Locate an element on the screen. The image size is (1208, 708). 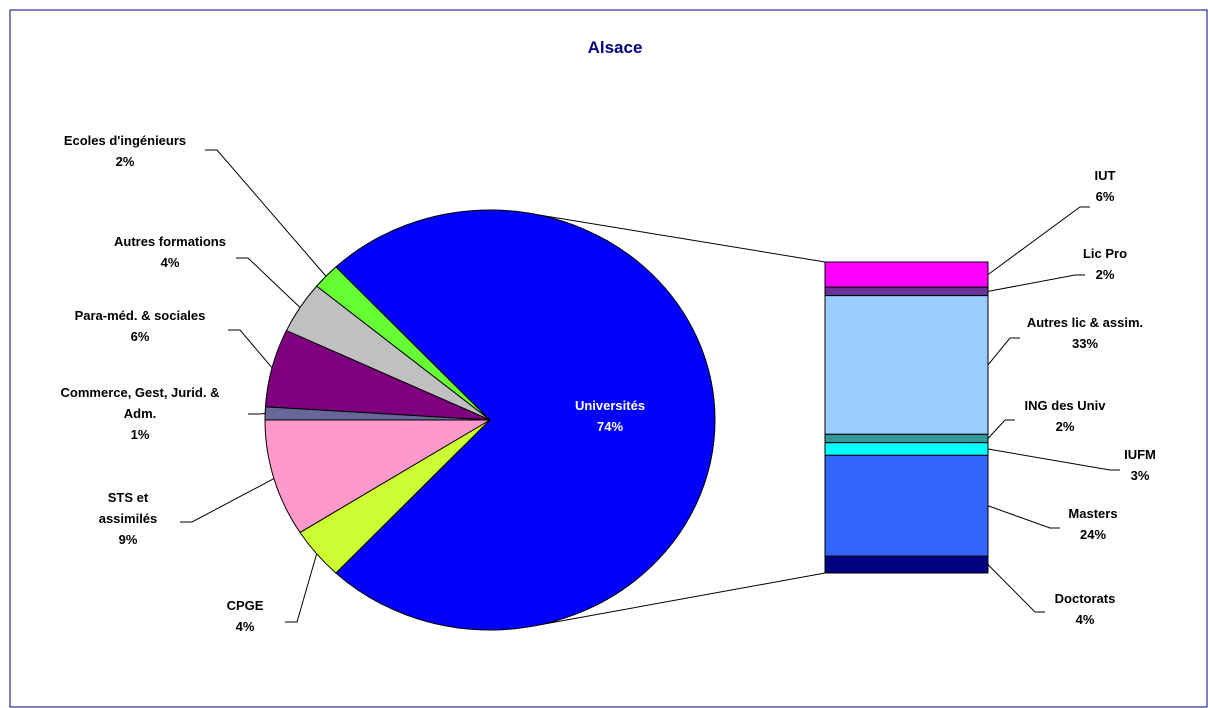
slice-label: Autres formations is located at coordinates (170, 241).